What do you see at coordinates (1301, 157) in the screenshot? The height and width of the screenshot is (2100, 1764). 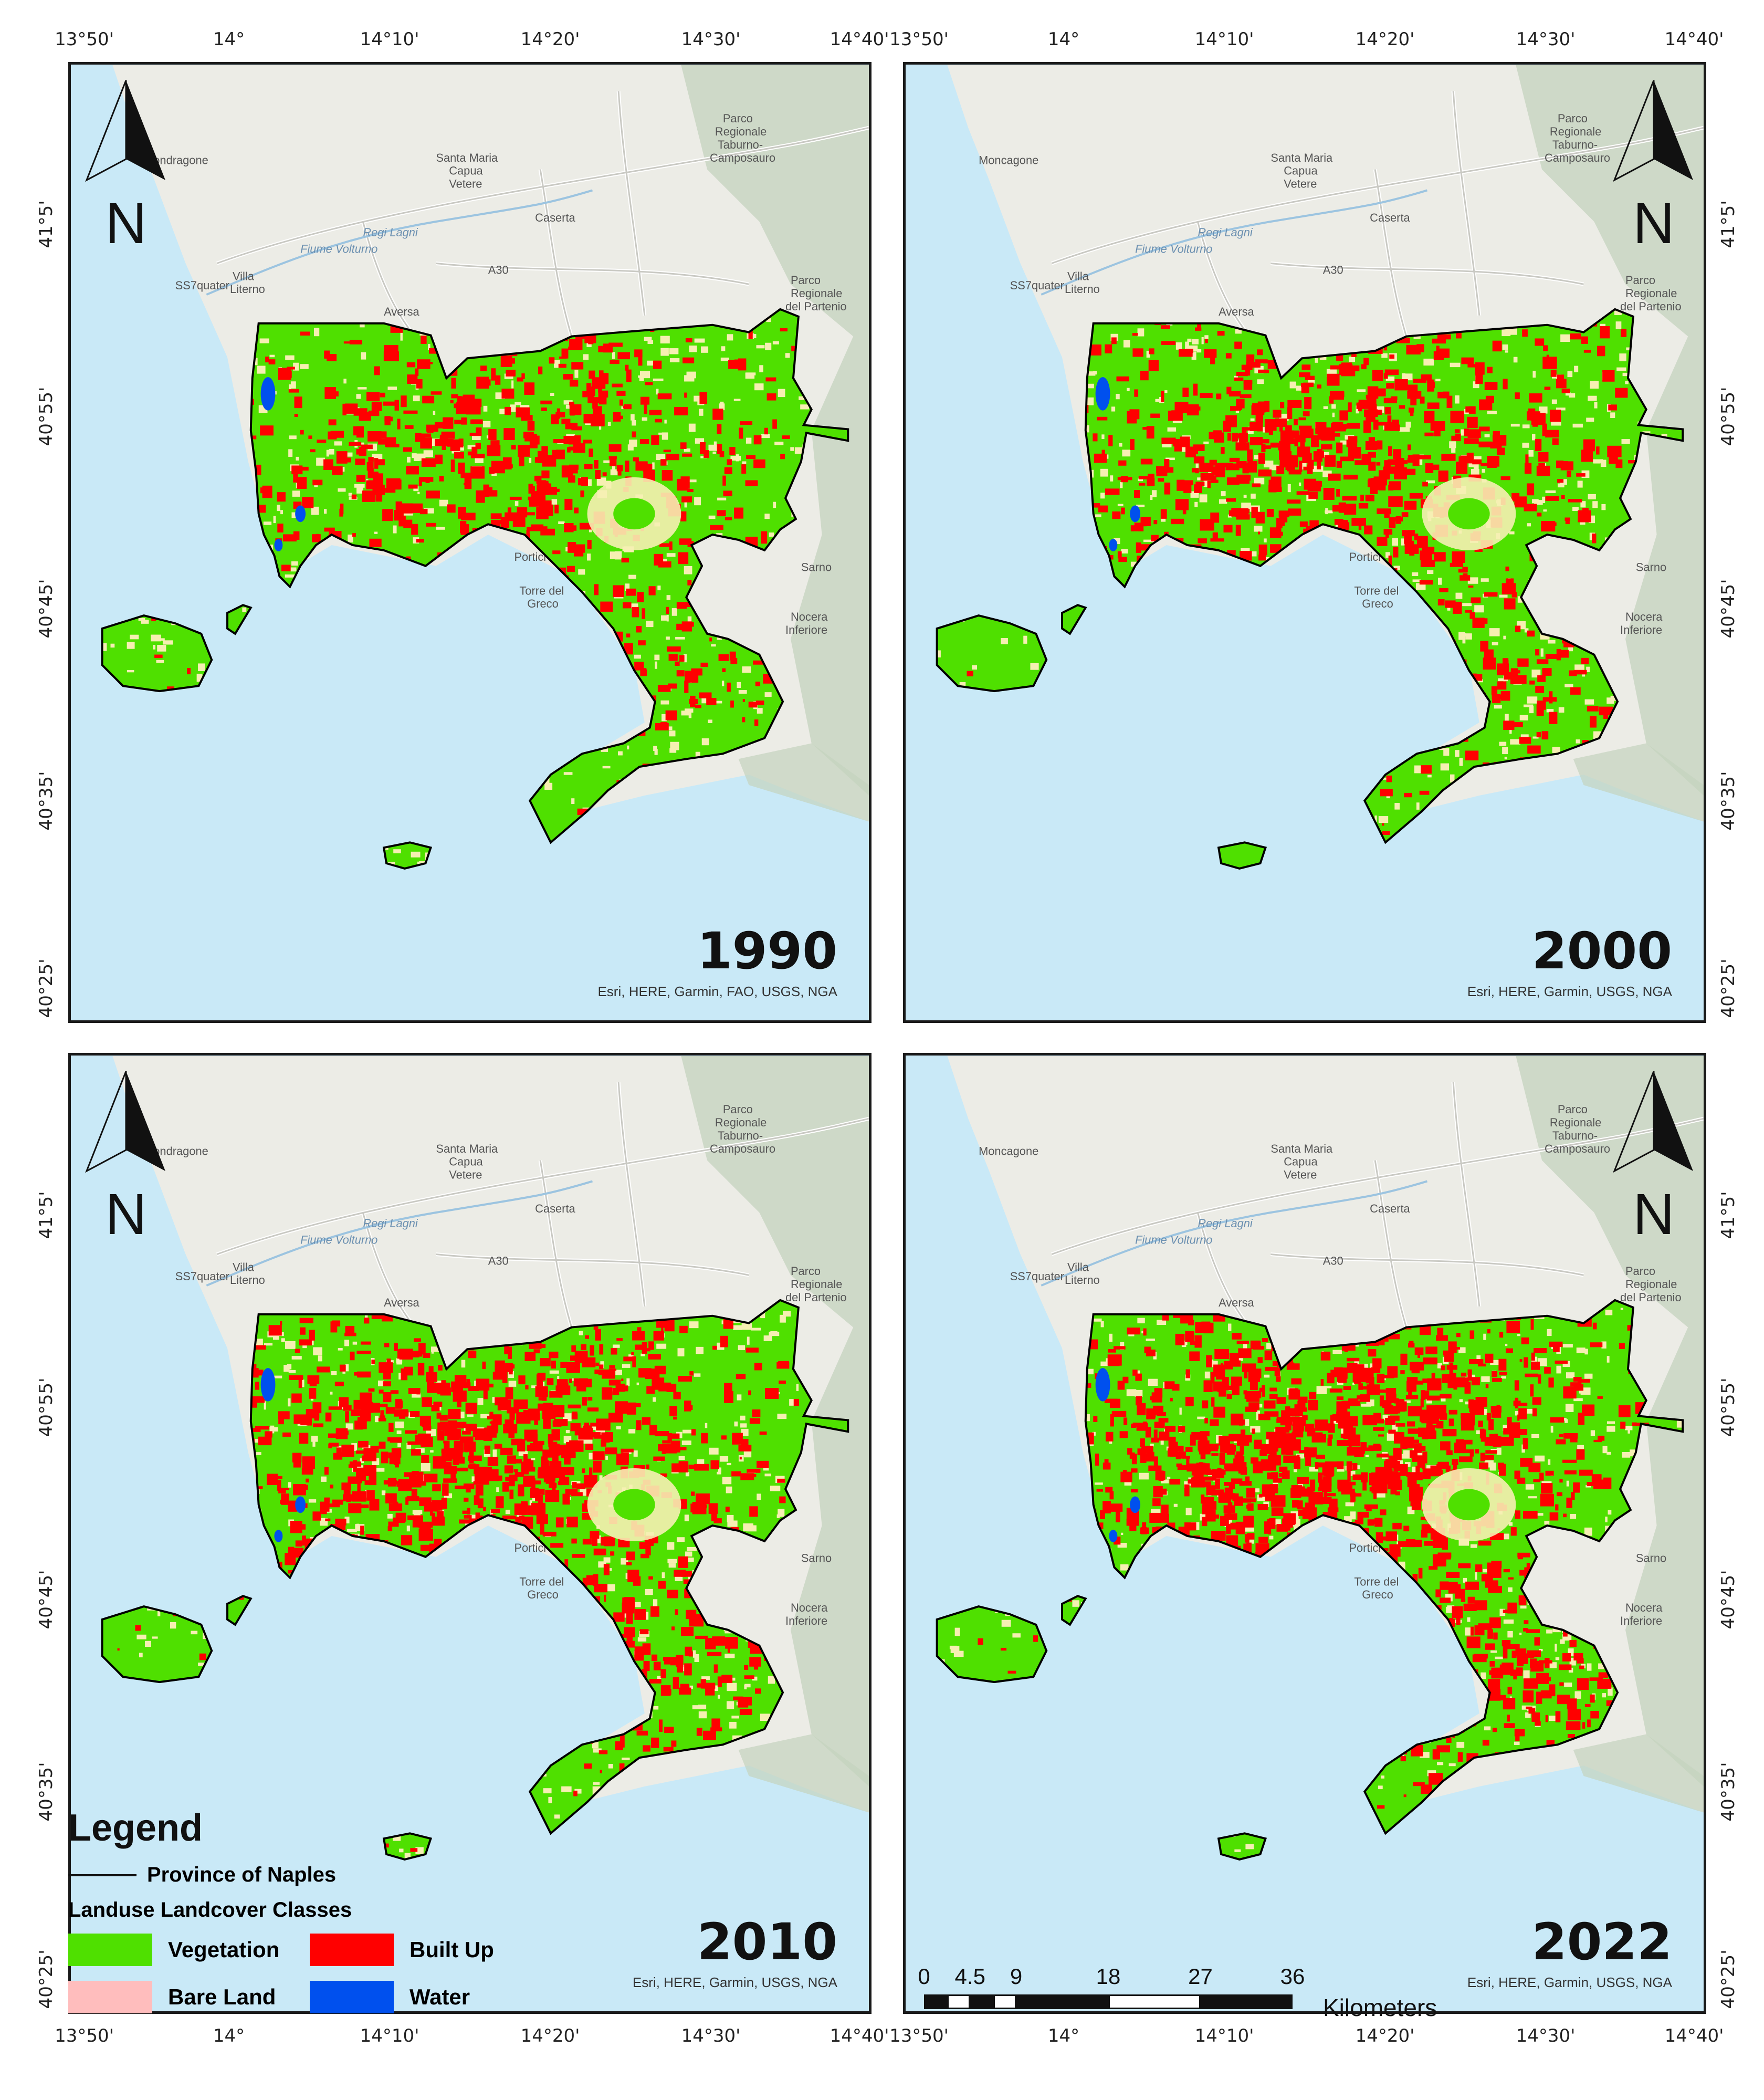 I see `place-label: Santa Maria` at bounding box center [1301, 157].